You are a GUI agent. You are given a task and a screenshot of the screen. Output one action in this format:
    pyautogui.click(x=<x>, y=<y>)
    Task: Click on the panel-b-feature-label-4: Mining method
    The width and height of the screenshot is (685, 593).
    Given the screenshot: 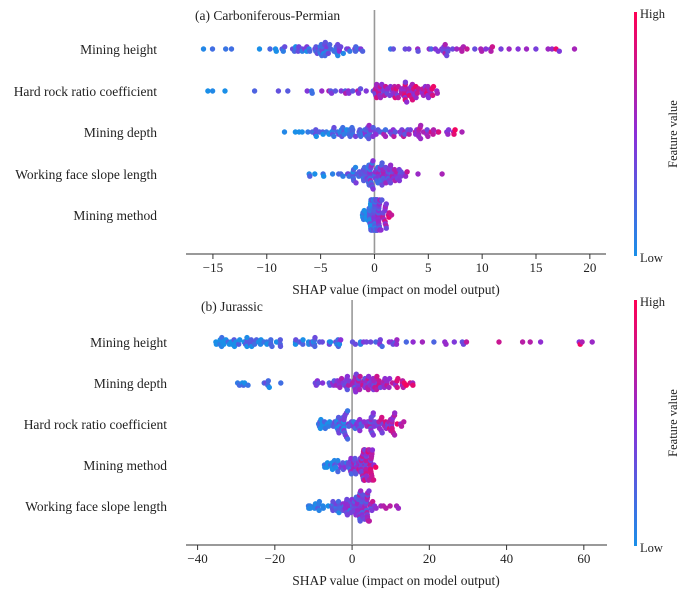 What is the action you would take?
    pyautogui.click(x=125, y=465)
    